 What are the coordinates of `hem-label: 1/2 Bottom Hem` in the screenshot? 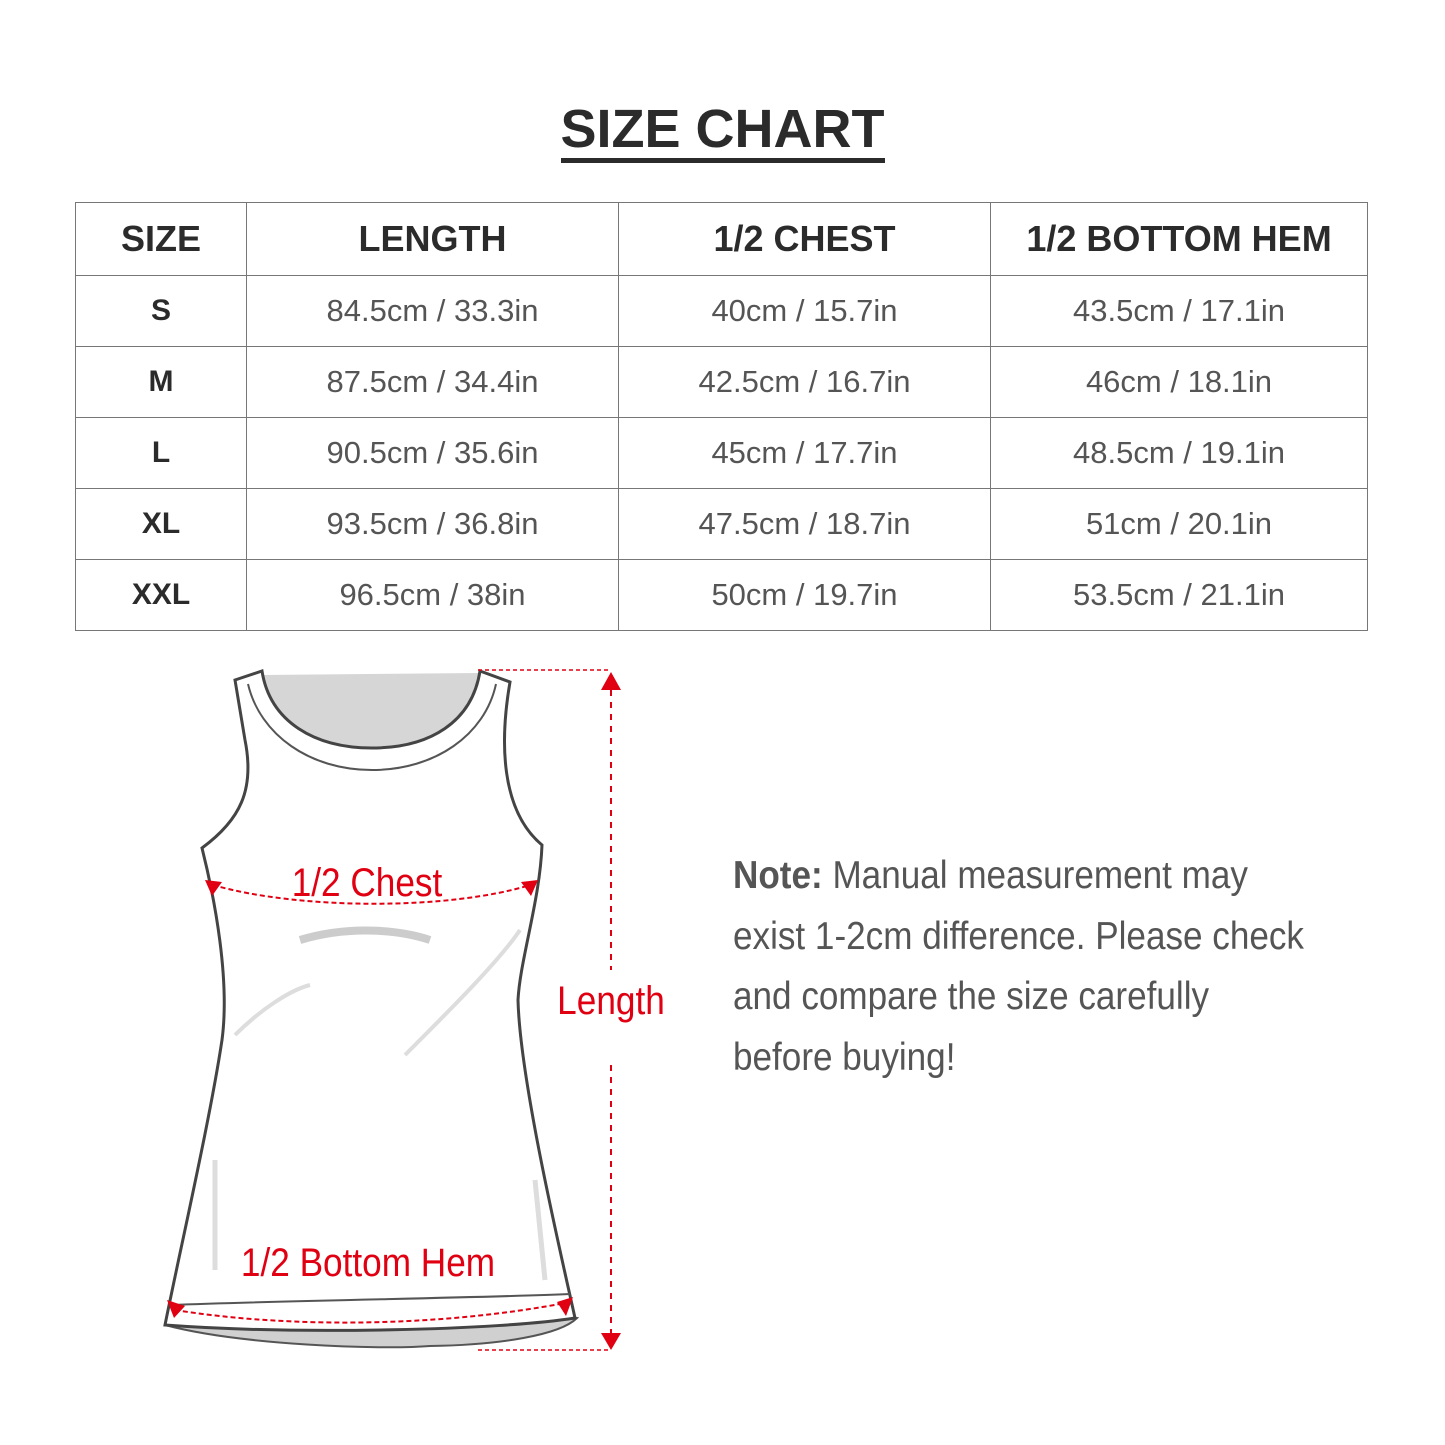 It's located at (368, 1262).